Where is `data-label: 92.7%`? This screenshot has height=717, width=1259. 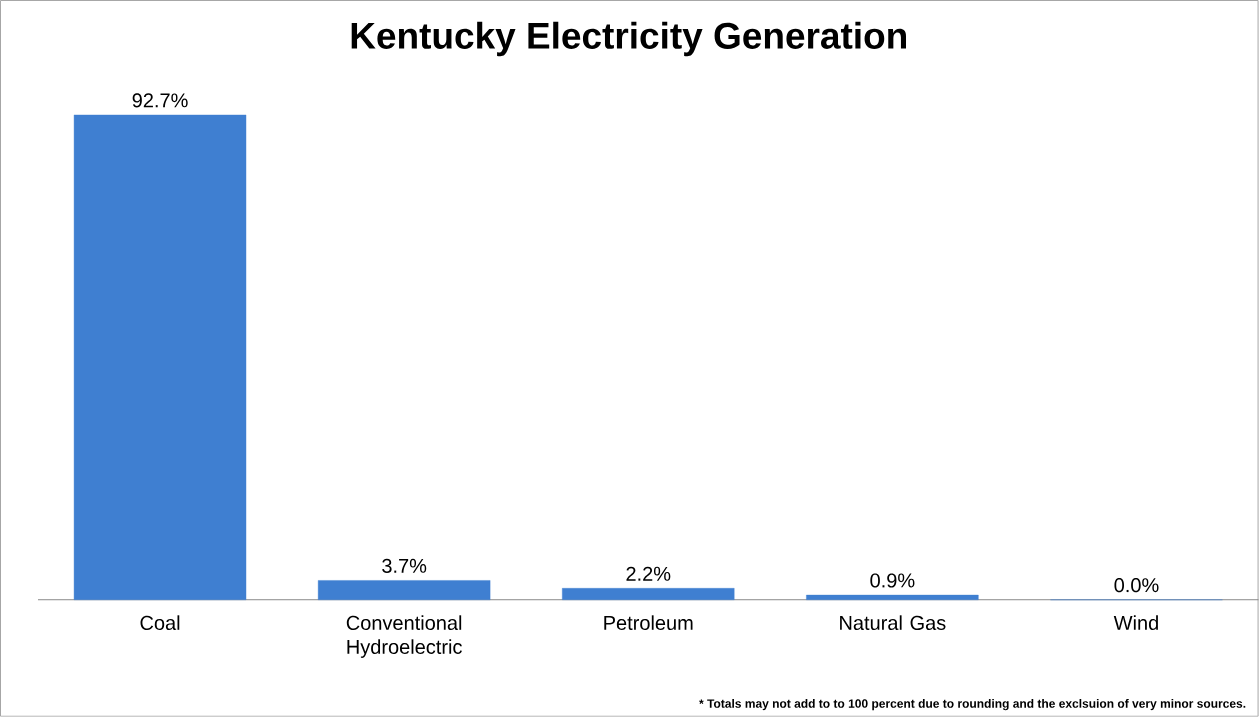 data-label: 92.7% is located at coordinates (160, 100).